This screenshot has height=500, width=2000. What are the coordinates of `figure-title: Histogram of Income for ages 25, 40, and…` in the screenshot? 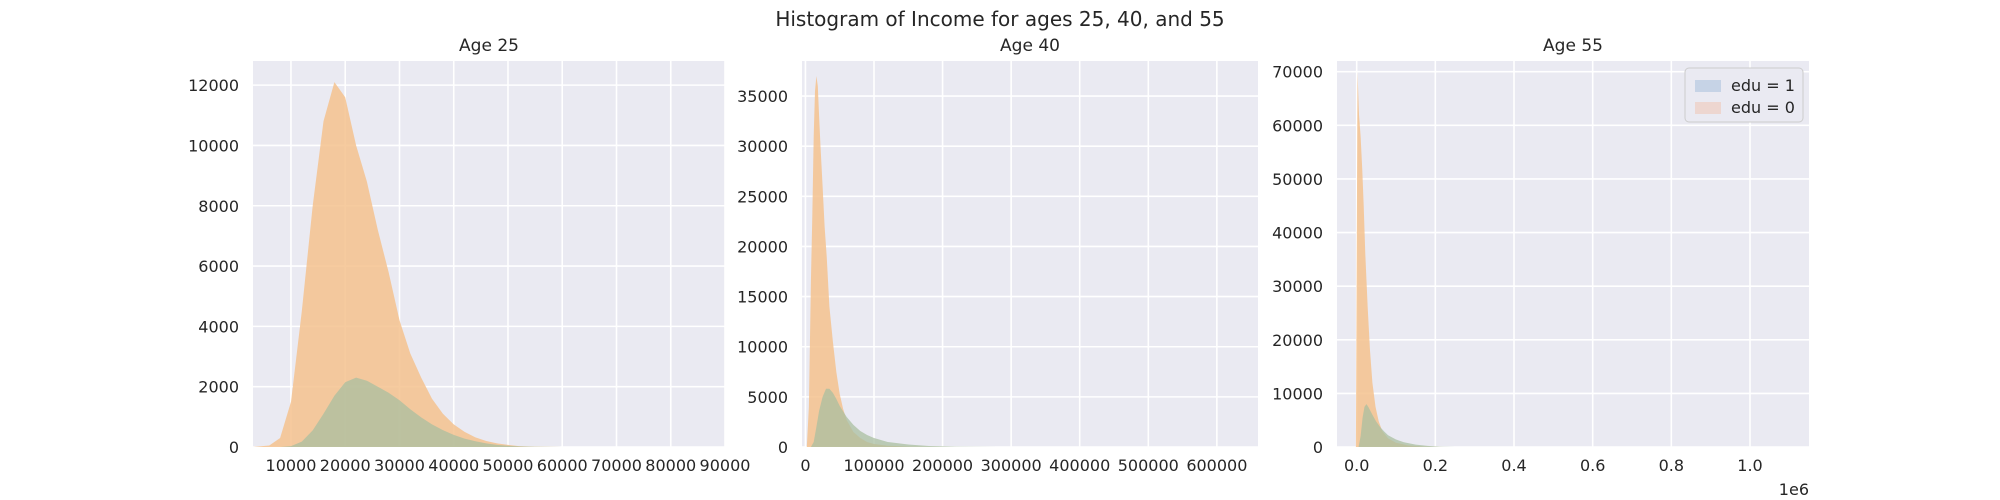 It's located at (999, 19).